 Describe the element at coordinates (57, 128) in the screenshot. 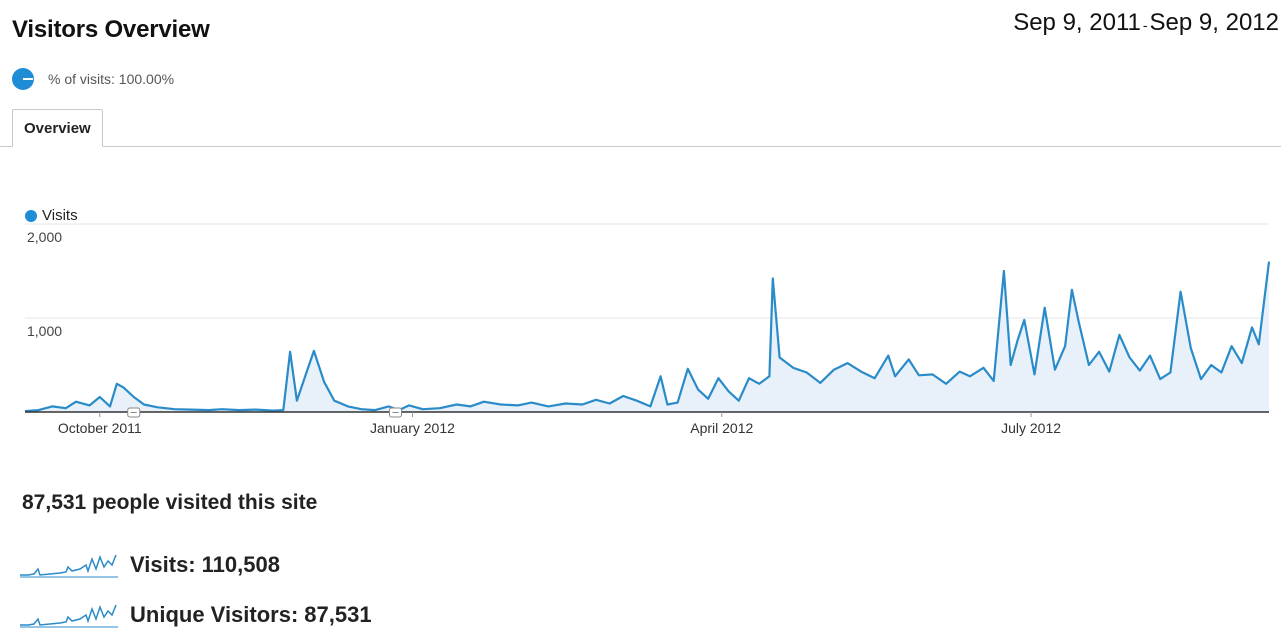

I see `tab-overview: Overview` at that location.